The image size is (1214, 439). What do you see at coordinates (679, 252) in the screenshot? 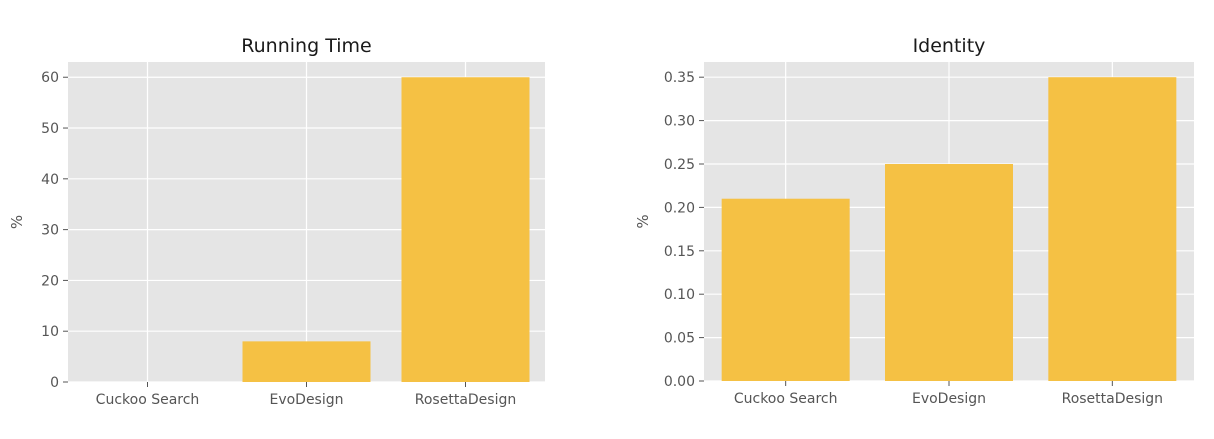
I see `identity-ytick-label-3: 0.15` at bounding box center [679, 252].